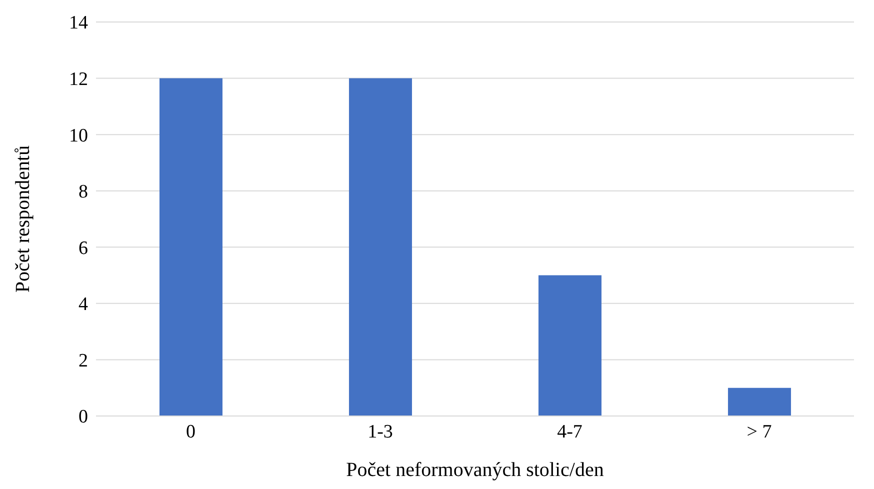 The height and width of the screenshot is (489, 874). I want to click on y-tick-label: 14, so click(78, 23).